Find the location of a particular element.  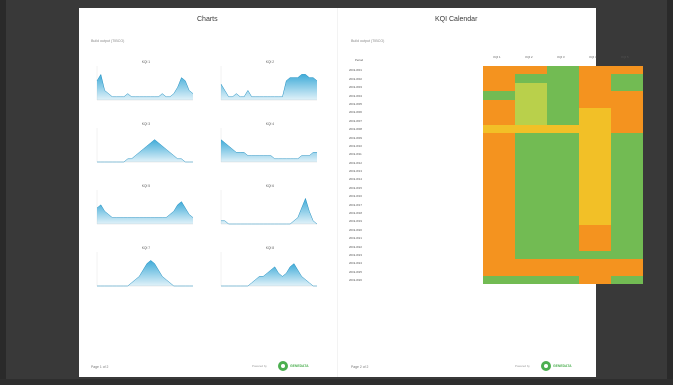

table-row: 2019-W16 is located at coordinates (493, 196).